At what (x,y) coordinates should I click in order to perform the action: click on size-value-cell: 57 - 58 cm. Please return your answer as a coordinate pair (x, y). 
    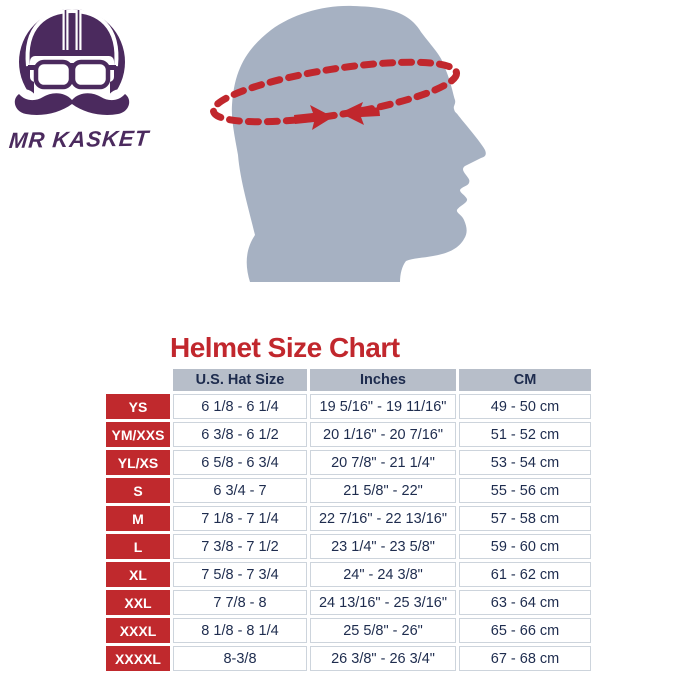
    Looking at the image, I should click on (525, 518).